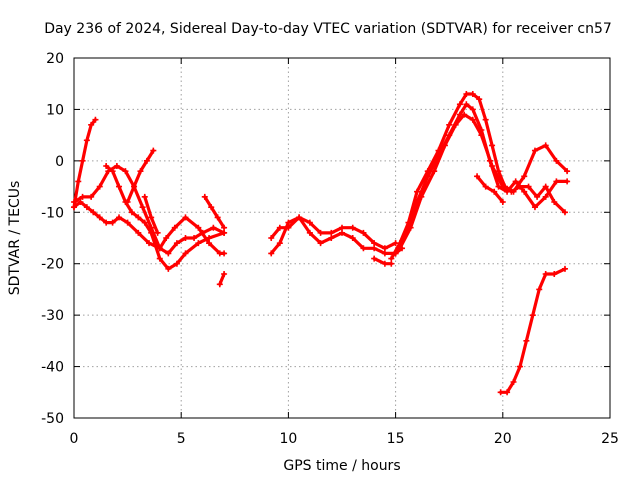  I want to click on series-track-k, so click(383, 261).